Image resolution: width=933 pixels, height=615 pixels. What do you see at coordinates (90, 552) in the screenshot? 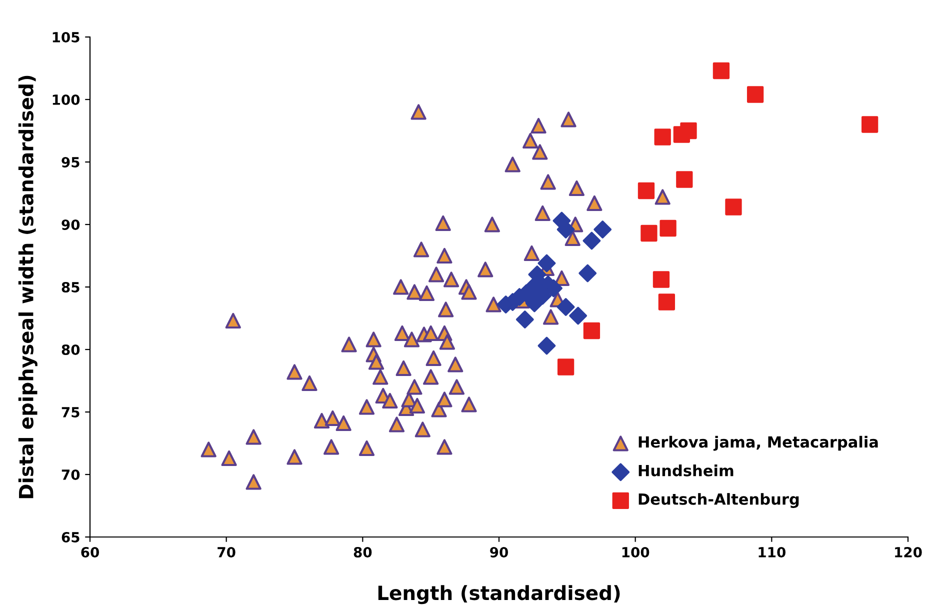
I see `x-tick-label: 60` at bounding box center [90, 552].